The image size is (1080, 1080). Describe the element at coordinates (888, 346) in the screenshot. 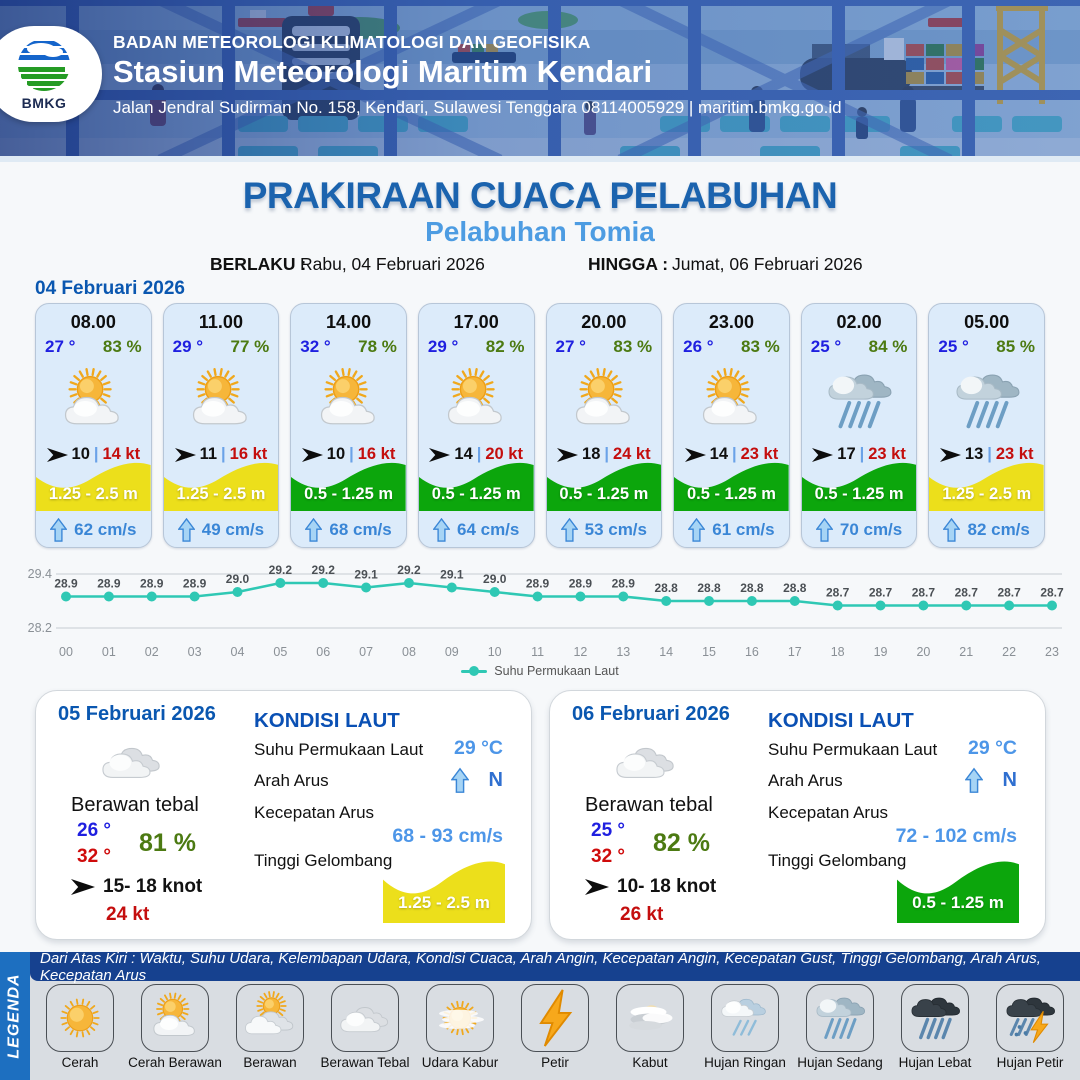

I see `humidity: 84 %` at that location.